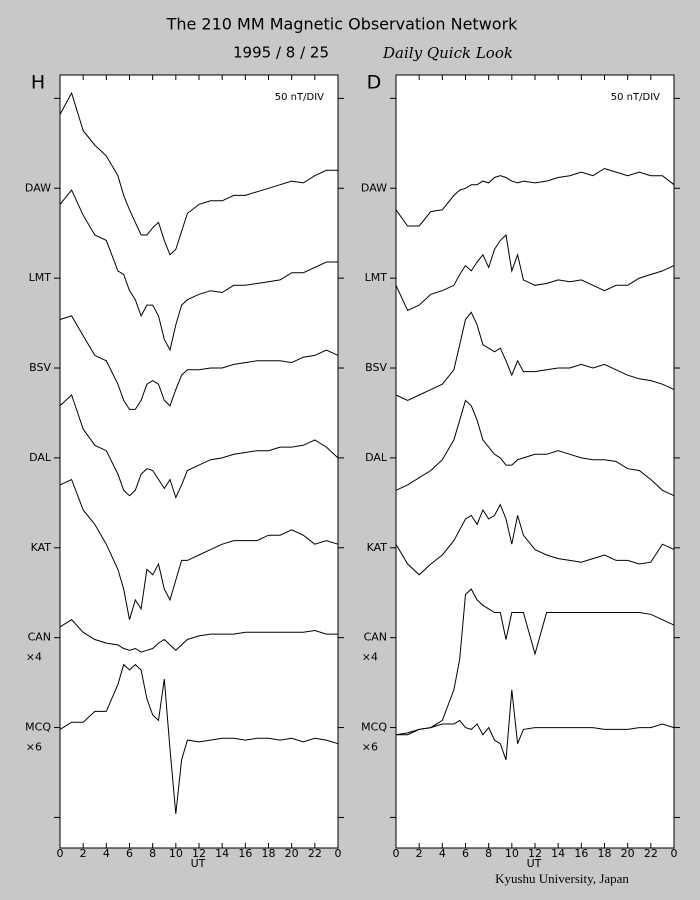 This screenshot has height=900, width=700. What do you see at coordinates (38, 83) in the screenshot?
I see `panel-label: H` at bounding box center [38, 83].